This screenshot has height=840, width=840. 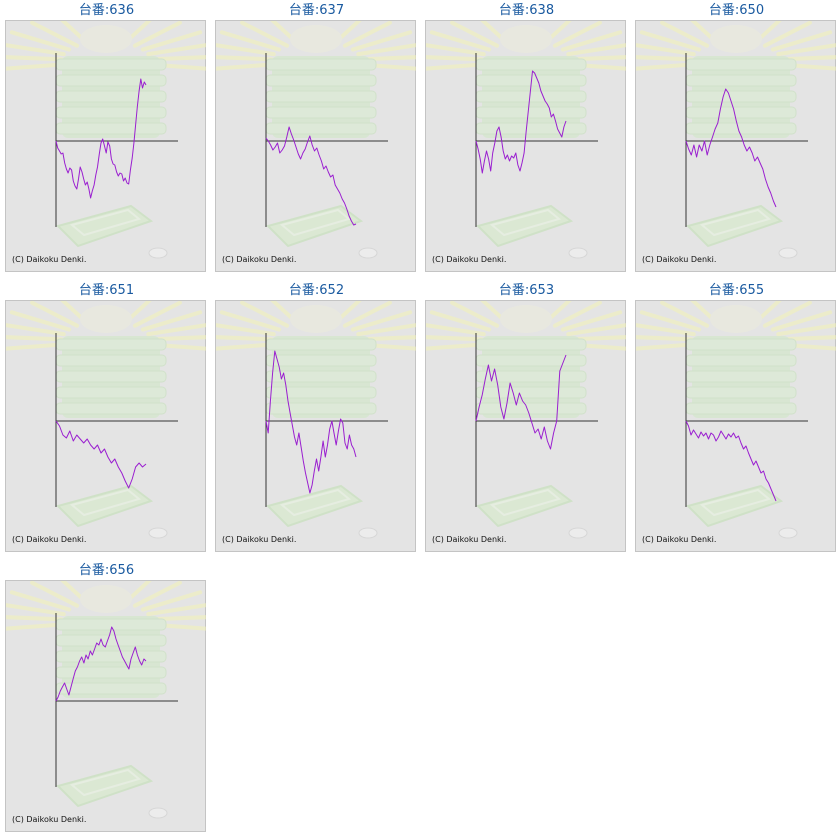 I want to click on machine-graph-card: 台番:653 (C) Daikoku Denki., so click(x=526, y=417).